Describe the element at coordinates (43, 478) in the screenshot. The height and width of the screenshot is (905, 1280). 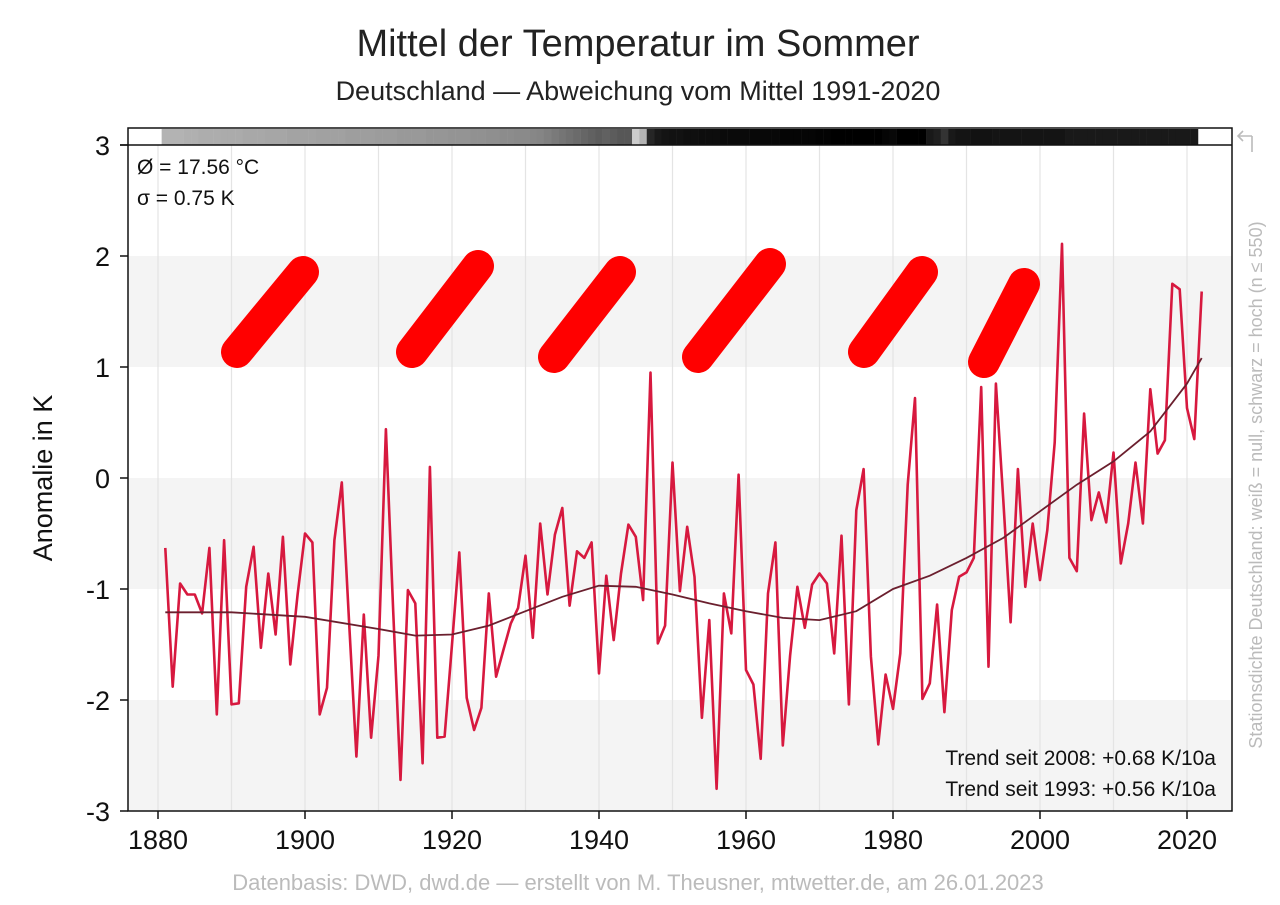
I see `y-axis-label: Anomalie in K` at that location.